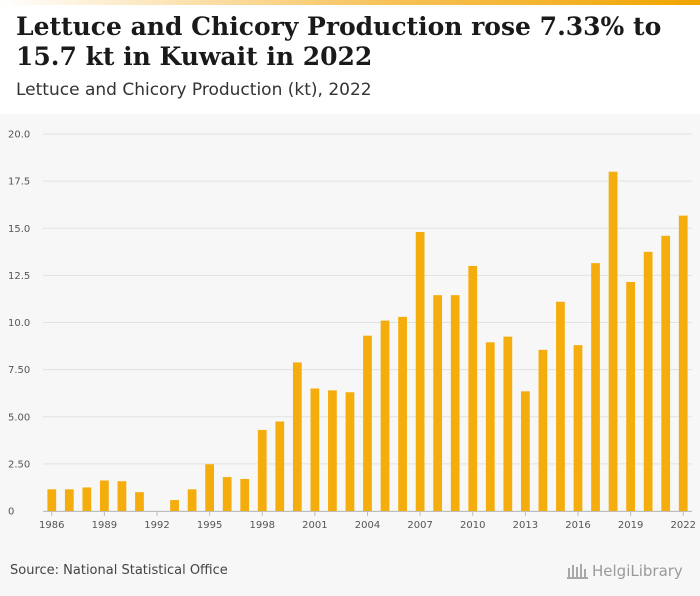  I want to click on bar-2008, so click(438, 403).